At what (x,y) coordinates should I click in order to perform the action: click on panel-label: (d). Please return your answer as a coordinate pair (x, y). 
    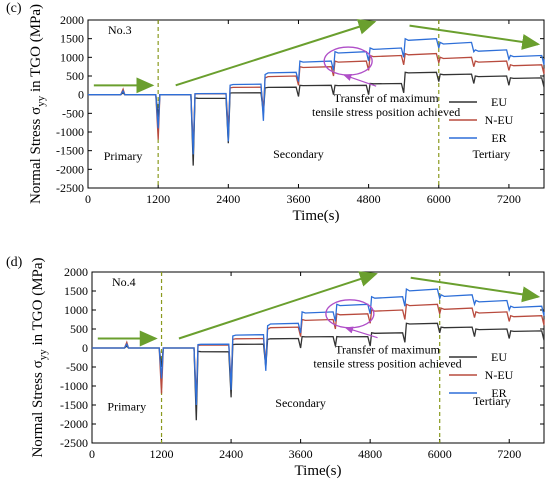
    Looking at the image, I should click on (14, 262).